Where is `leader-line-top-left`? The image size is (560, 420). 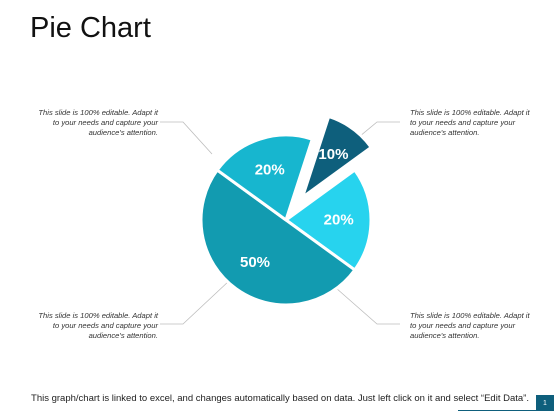
leader-line-top-left is located at coordinates (186, 138).